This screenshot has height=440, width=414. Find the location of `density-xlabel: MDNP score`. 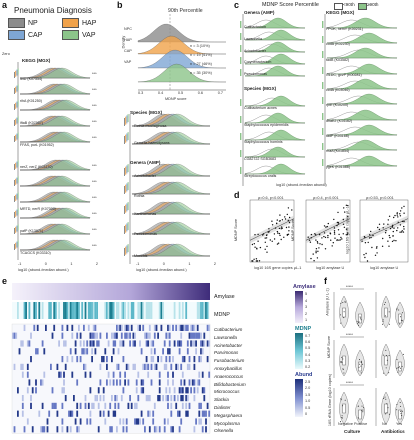

density-xlabel: MDNP score is located at coordinates (176, 99).